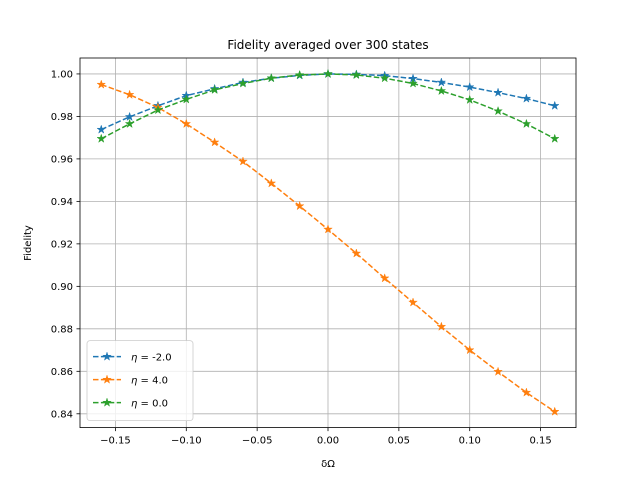 Image resolution: width=640 pixels, height=480 pixels. What do you see at coordinates (62, 329) in the screenshot?
I see `y-tick-label: 0.88` at bounding box center [62, 329].